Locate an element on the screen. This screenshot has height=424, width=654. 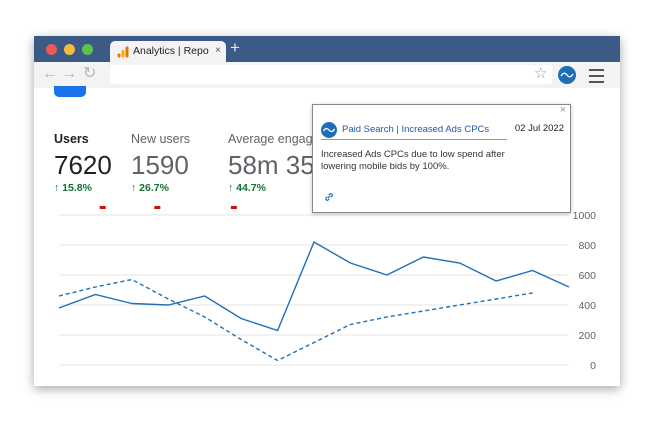
minimize-window-button is located at coordinates (69, 49).